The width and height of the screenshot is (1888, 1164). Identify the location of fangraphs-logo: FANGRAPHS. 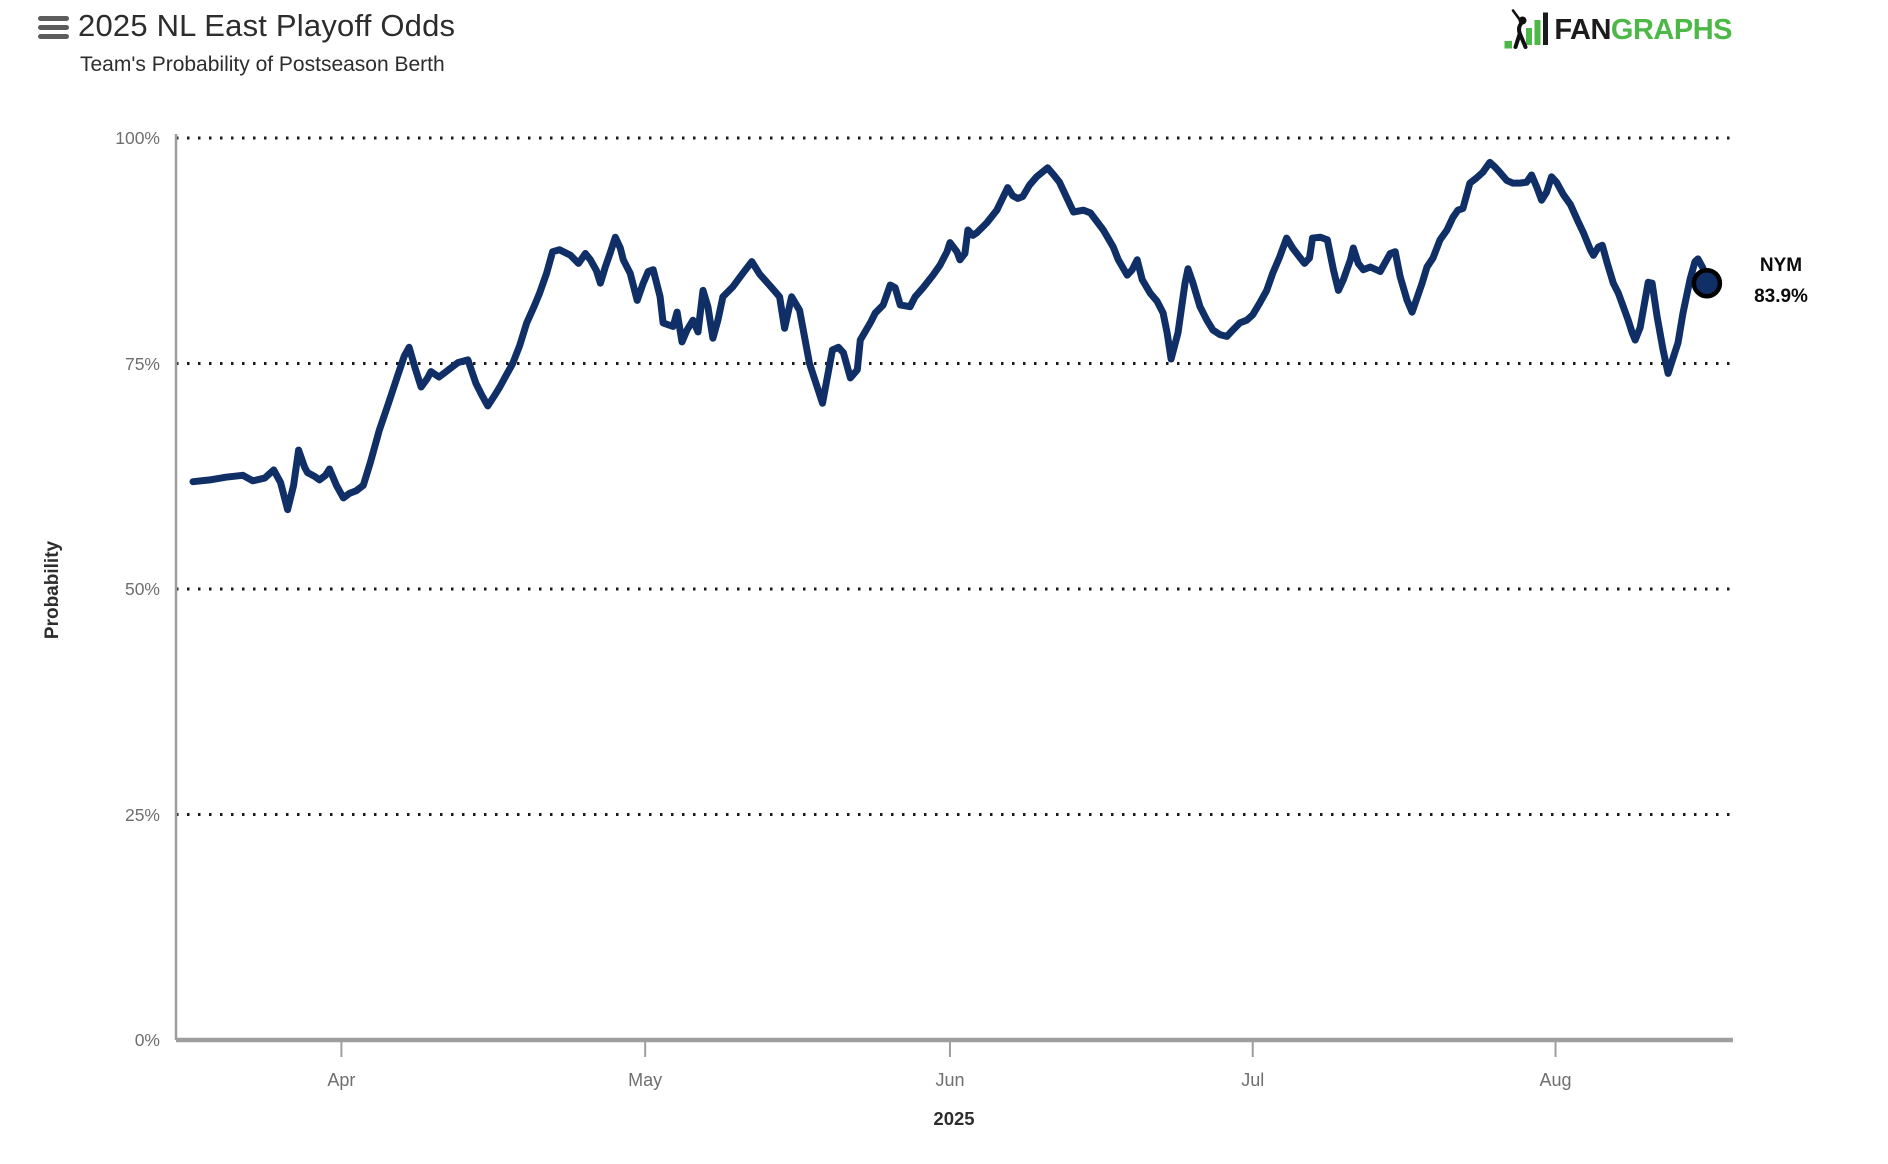
(1618, 30).